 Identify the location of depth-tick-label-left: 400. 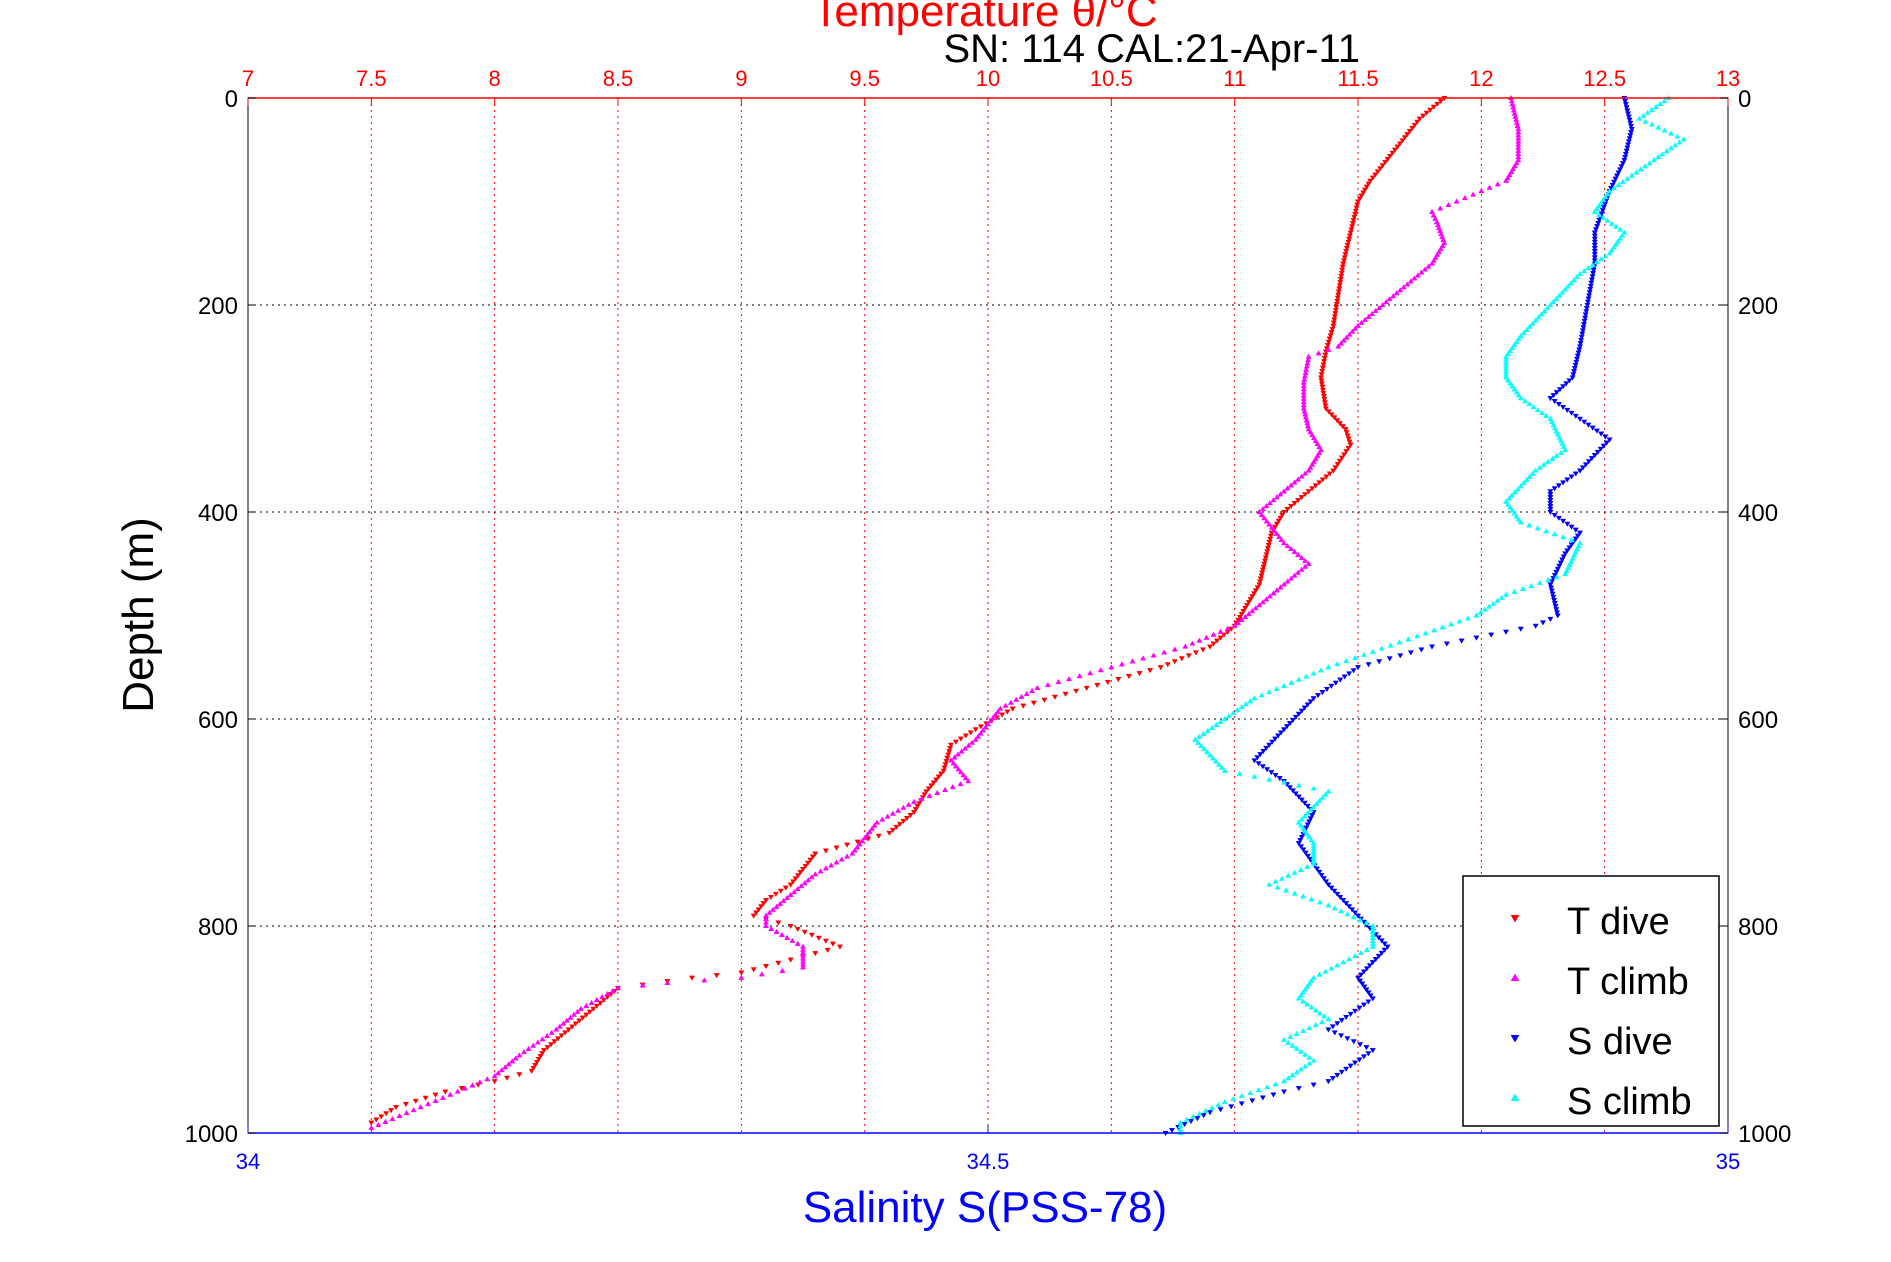
(218, 513).